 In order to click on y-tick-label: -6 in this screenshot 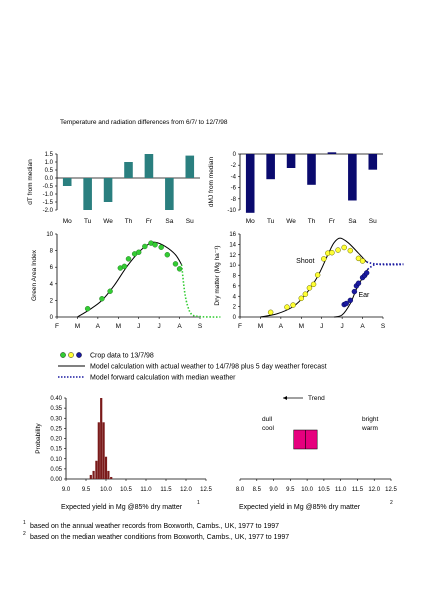, I will do `click(234, 189)`.